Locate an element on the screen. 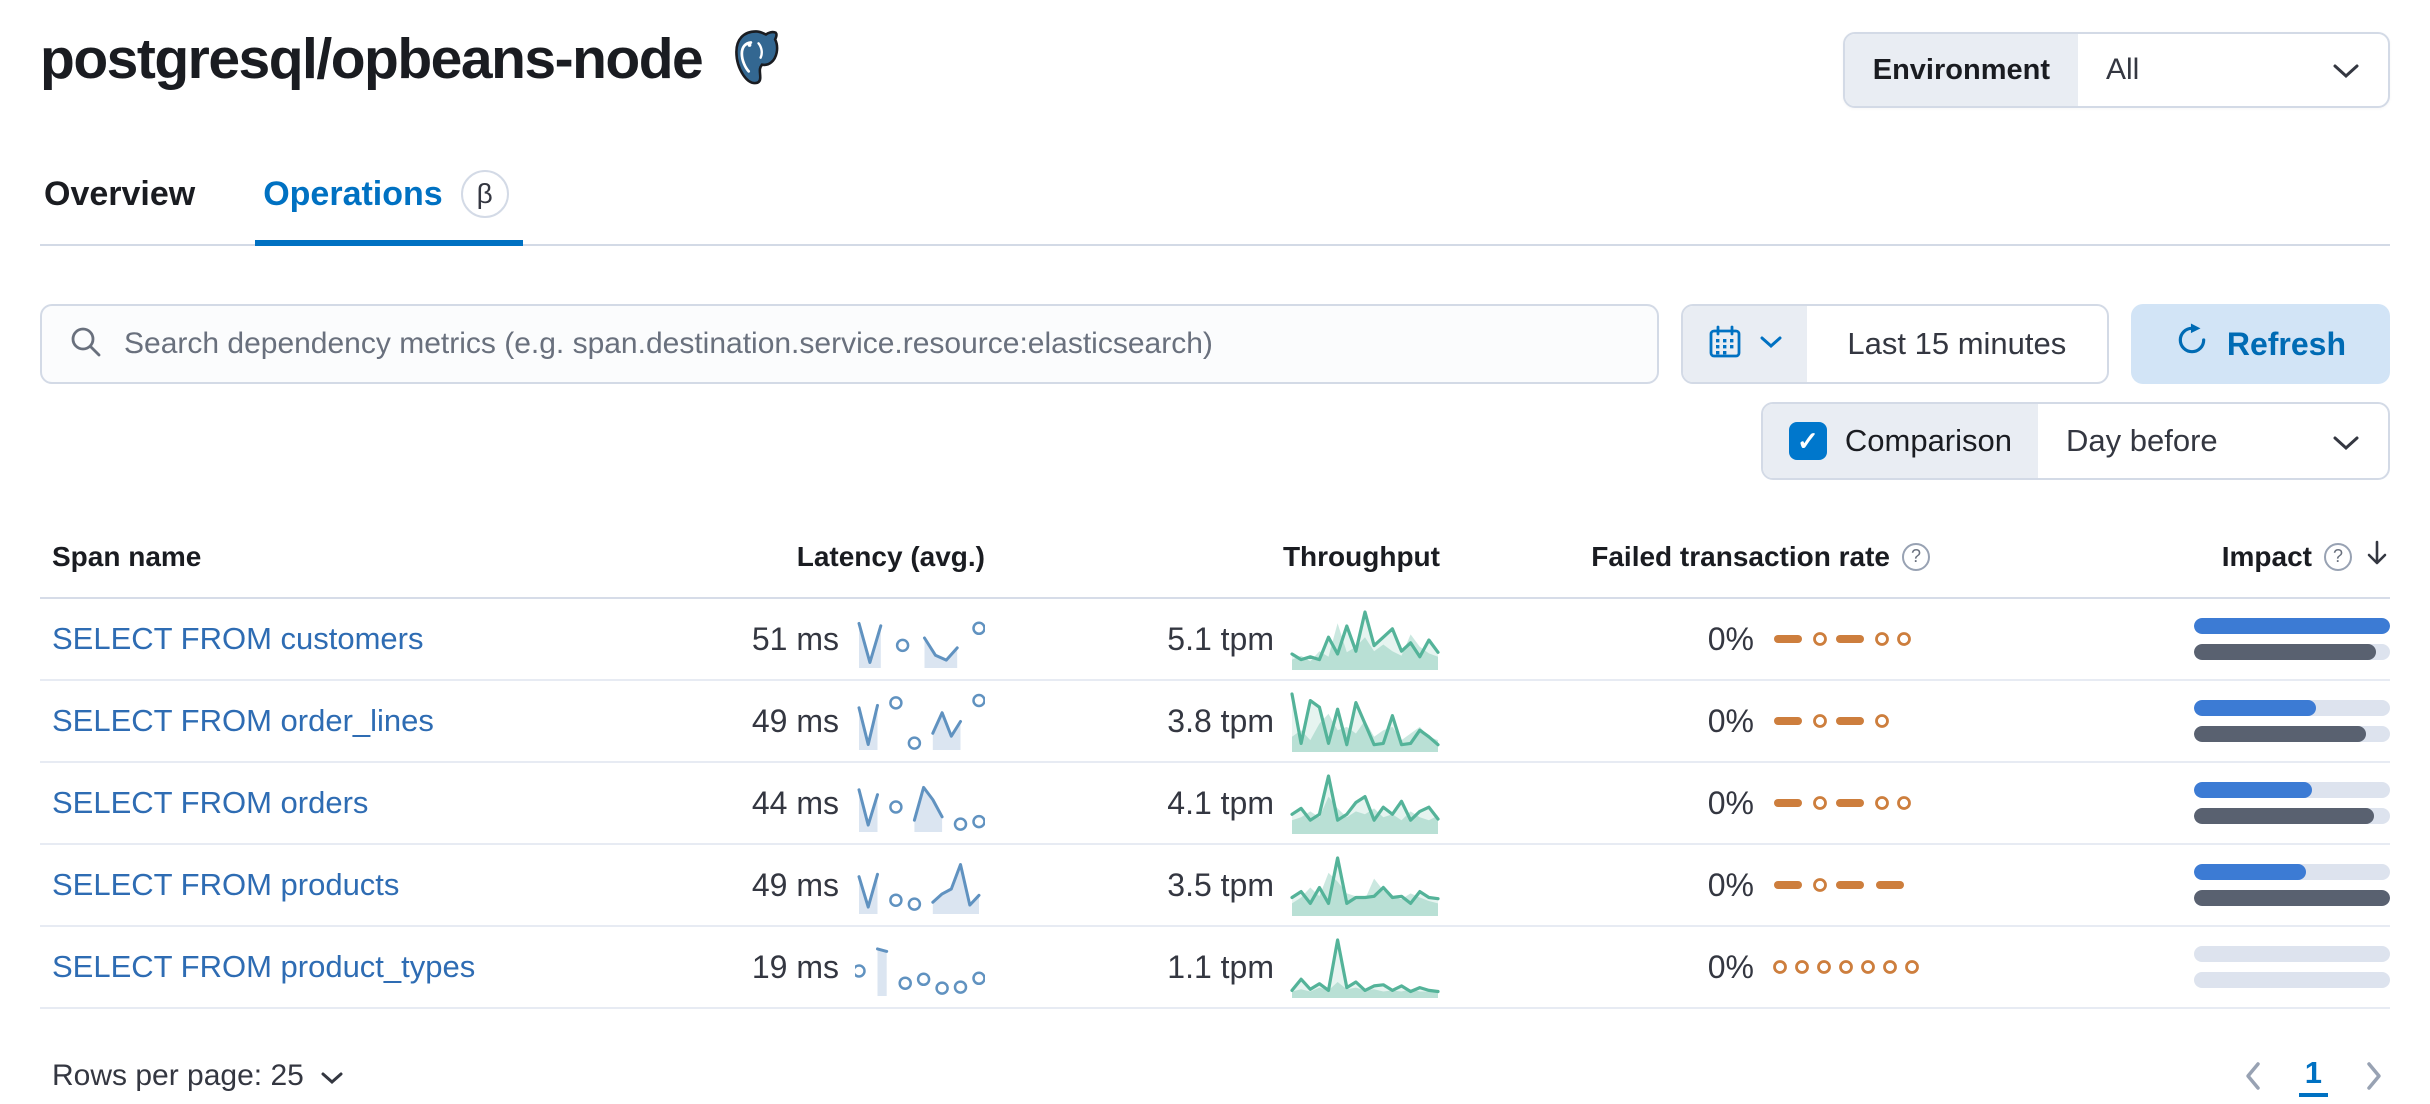  beta-badge: β is located at coordinates (484, 194).